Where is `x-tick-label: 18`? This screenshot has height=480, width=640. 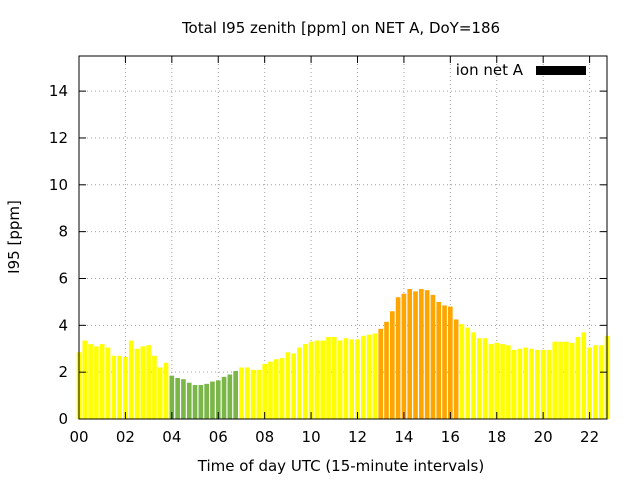
x-tick-label: 18 is located at coordinates (496, 437).